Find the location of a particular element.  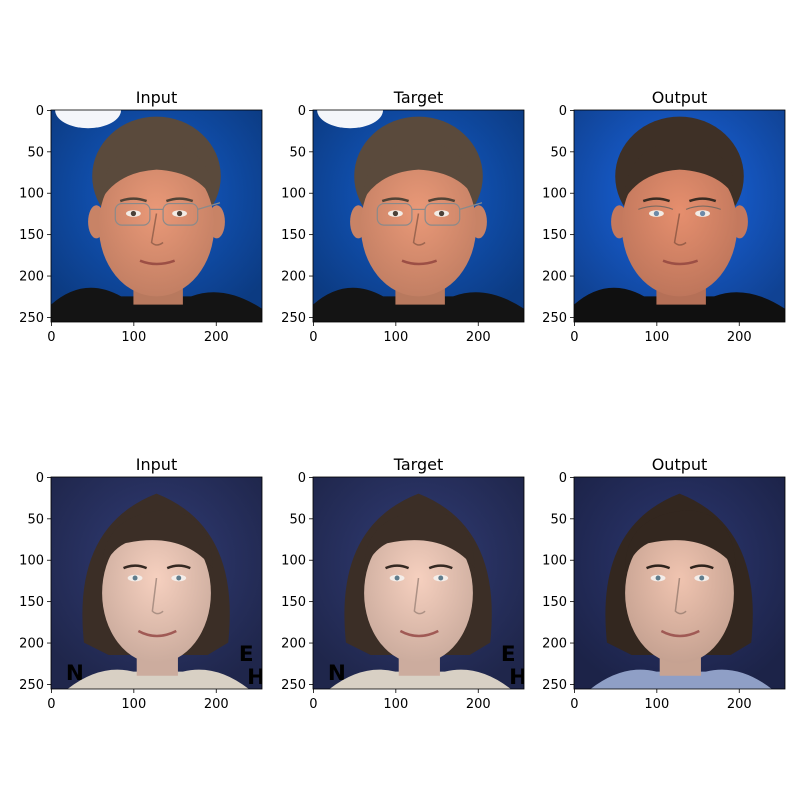

backdrop-letter: E is located at coordinates (246, 654).